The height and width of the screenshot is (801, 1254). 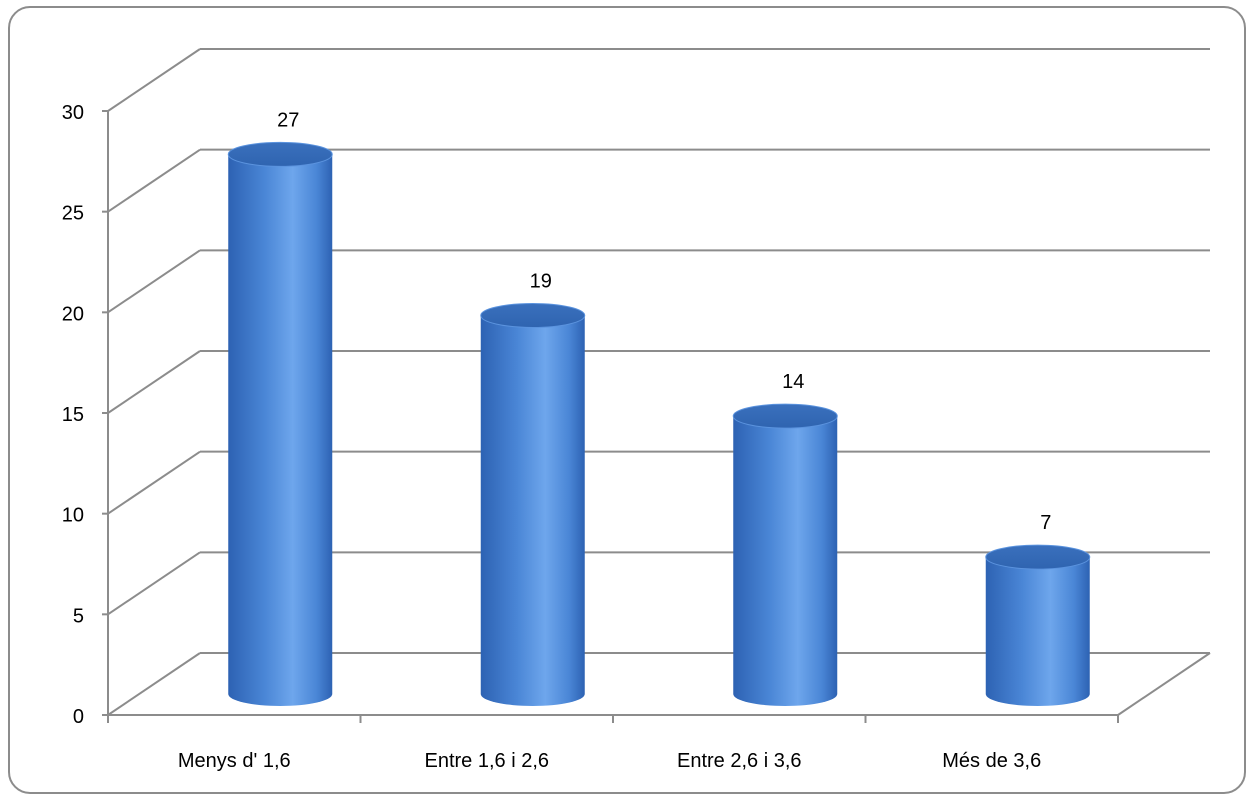 I want to click on data-label: 14, so click(x=793, y=382).